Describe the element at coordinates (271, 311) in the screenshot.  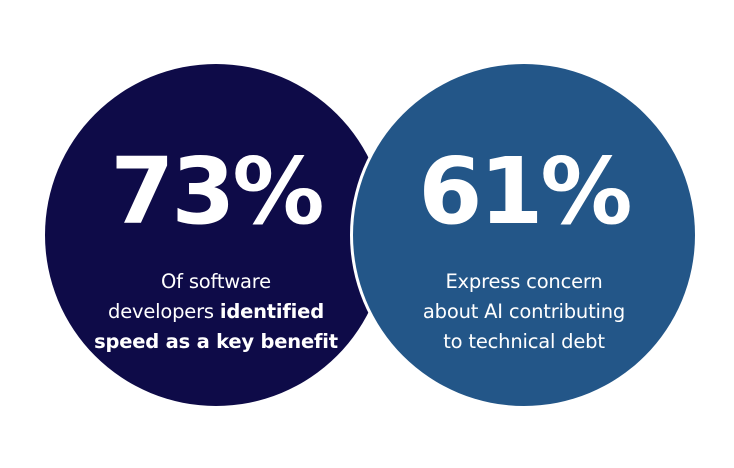
I see `caption-emphasis: identified` at that location.